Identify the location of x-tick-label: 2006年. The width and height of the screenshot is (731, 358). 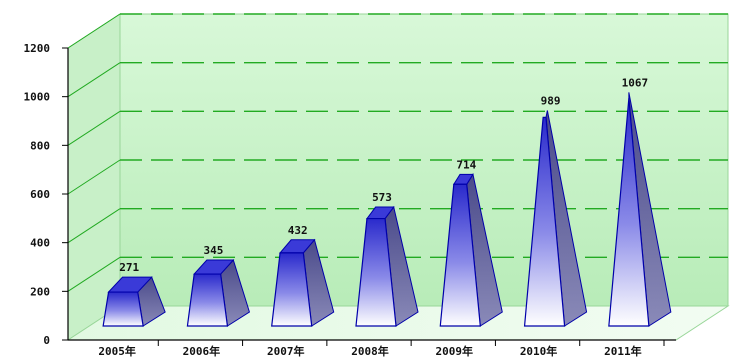
(202, 351).